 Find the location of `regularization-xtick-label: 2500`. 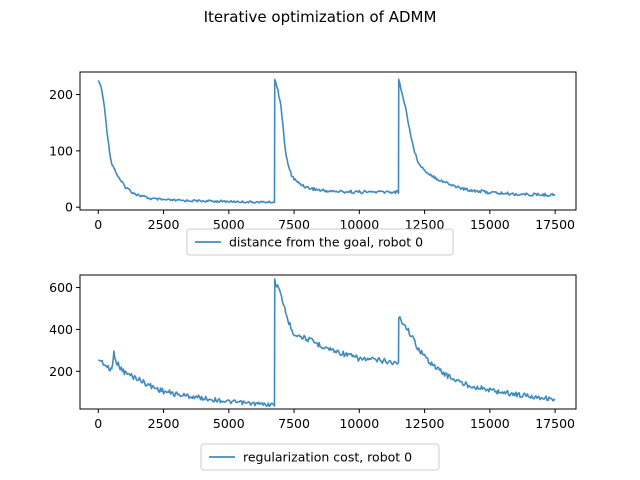

regularization-xtick-label: 2500 is located at coordinates (164, 423).